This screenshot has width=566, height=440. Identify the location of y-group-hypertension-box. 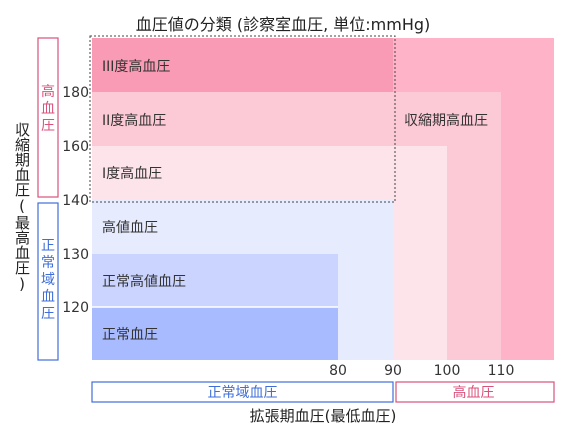
(48, 117).